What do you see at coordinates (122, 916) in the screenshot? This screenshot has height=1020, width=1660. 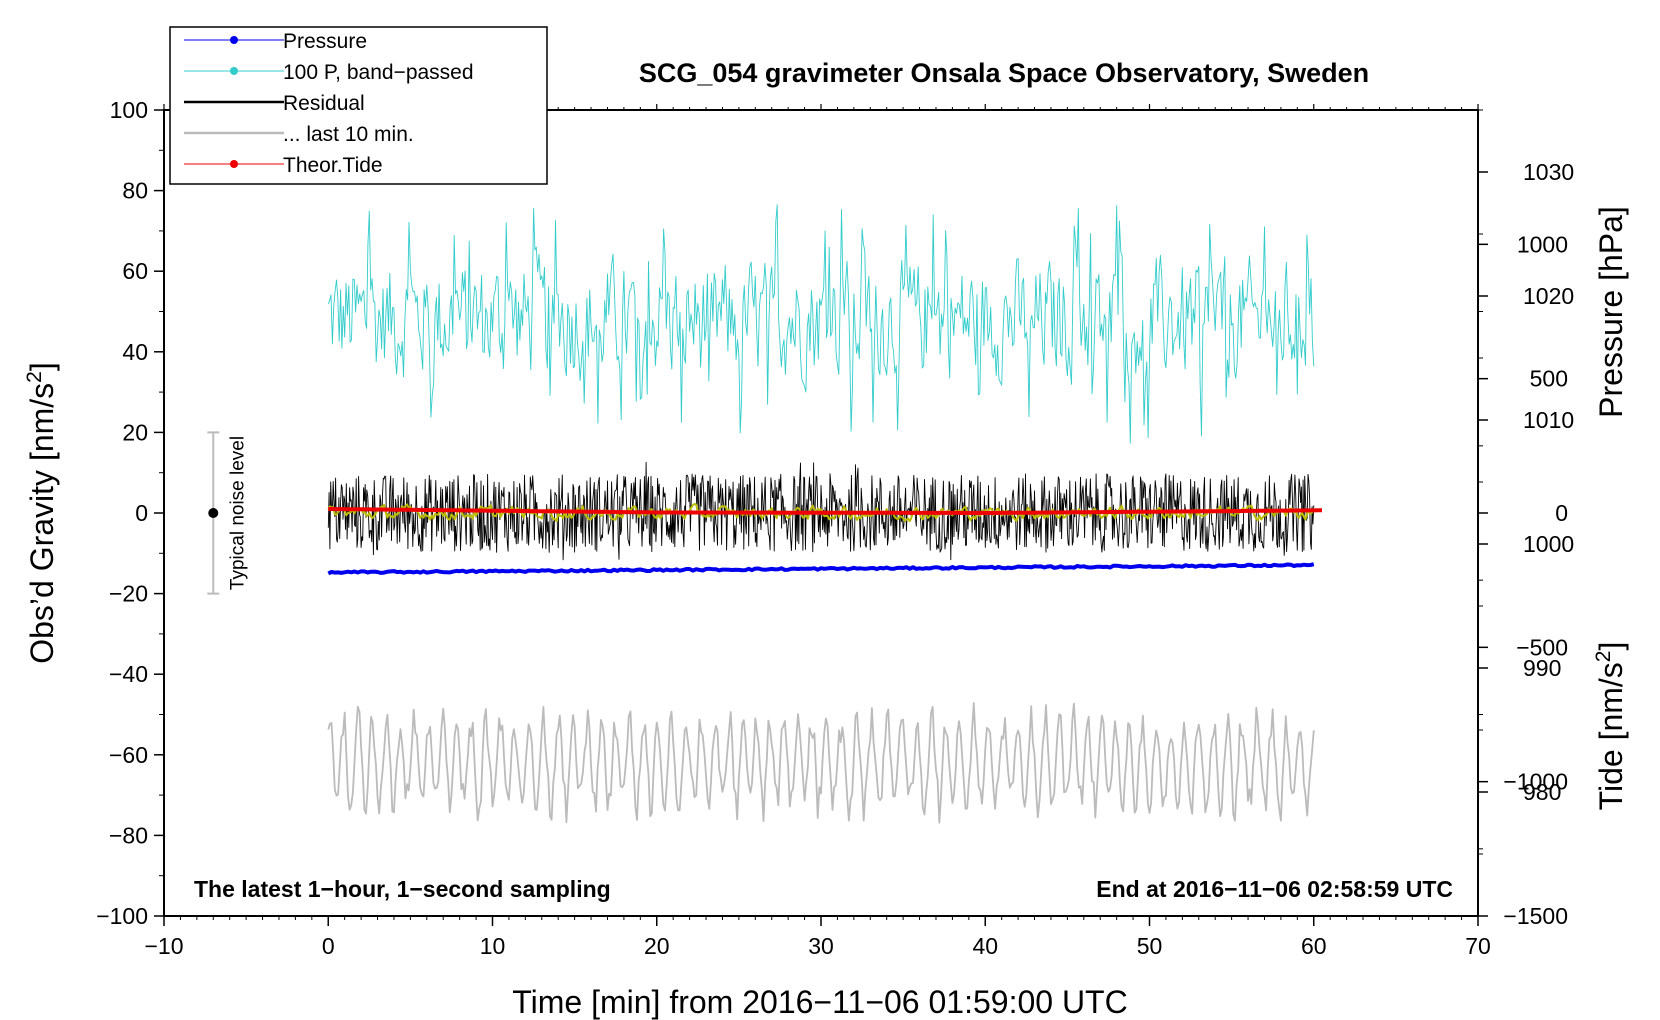 I see `y-tick-label: −100` at bounding box center [122, 916].